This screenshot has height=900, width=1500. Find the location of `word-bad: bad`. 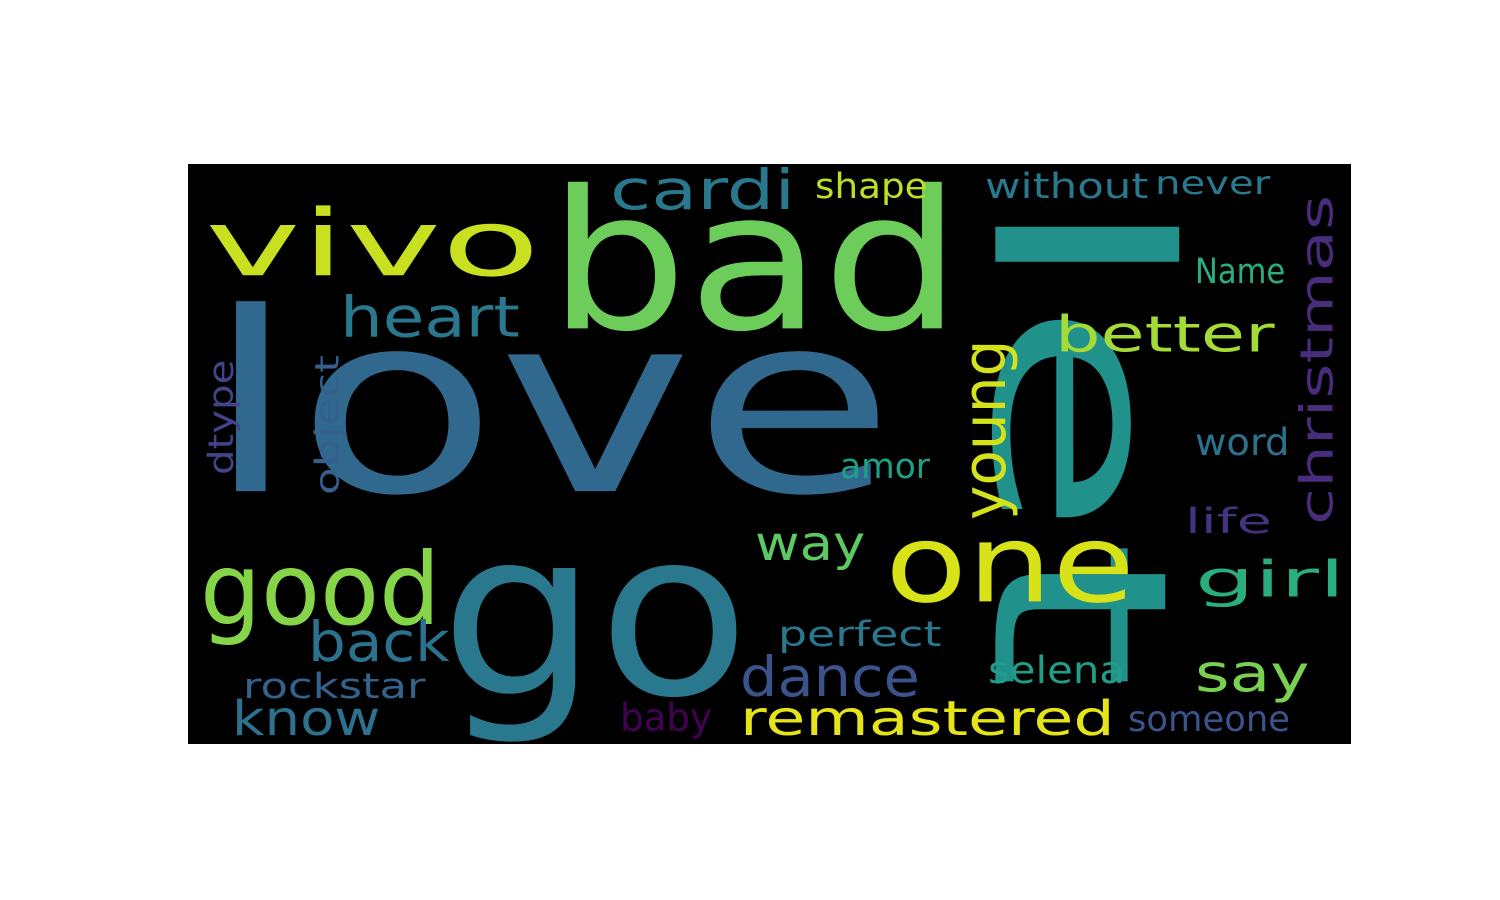

word-bad: bad is located at coordinates (755, 269).